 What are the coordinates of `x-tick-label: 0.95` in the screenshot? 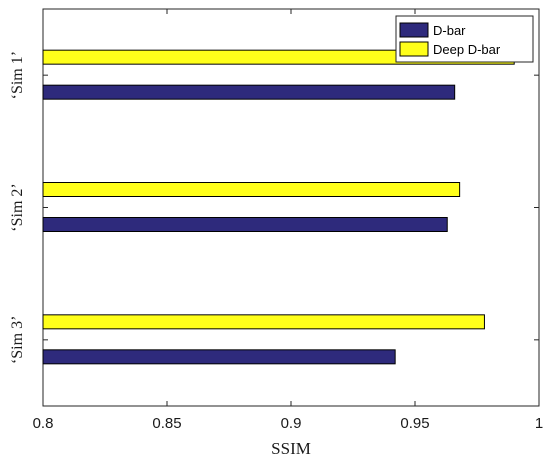 It's located at (414, 423).